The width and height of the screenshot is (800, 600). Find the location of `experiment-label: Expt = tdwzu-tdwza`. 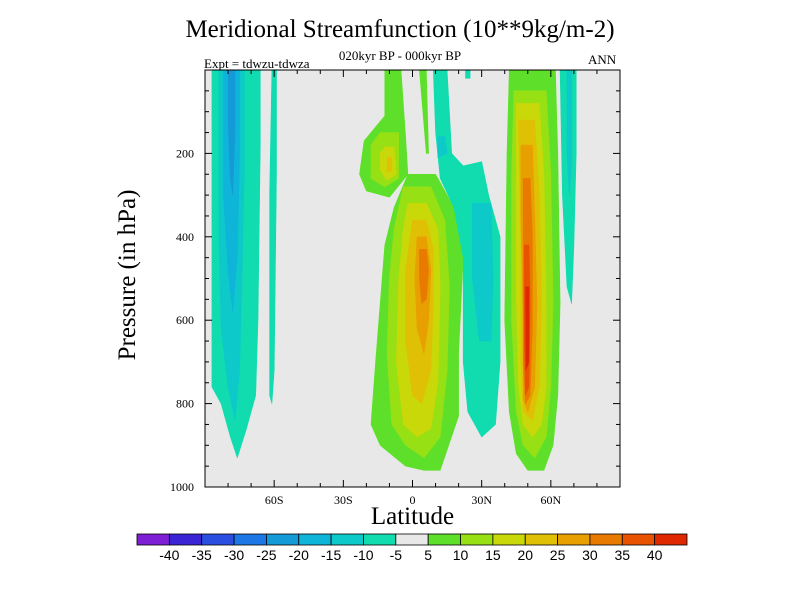

experiment-label: Expt = tdwzu-tdwza is located at coordinates (257, 63).